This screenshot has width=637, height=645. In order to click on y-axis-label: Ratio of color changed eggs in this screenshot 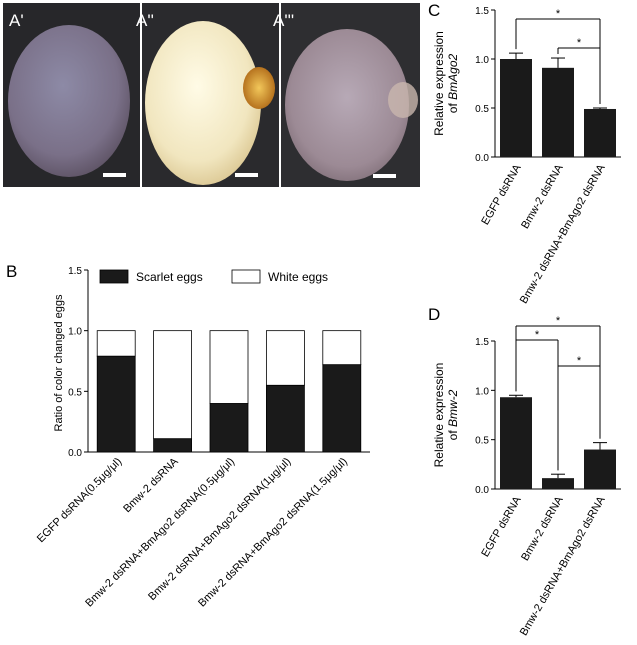, I will do `click(59, 362)`.